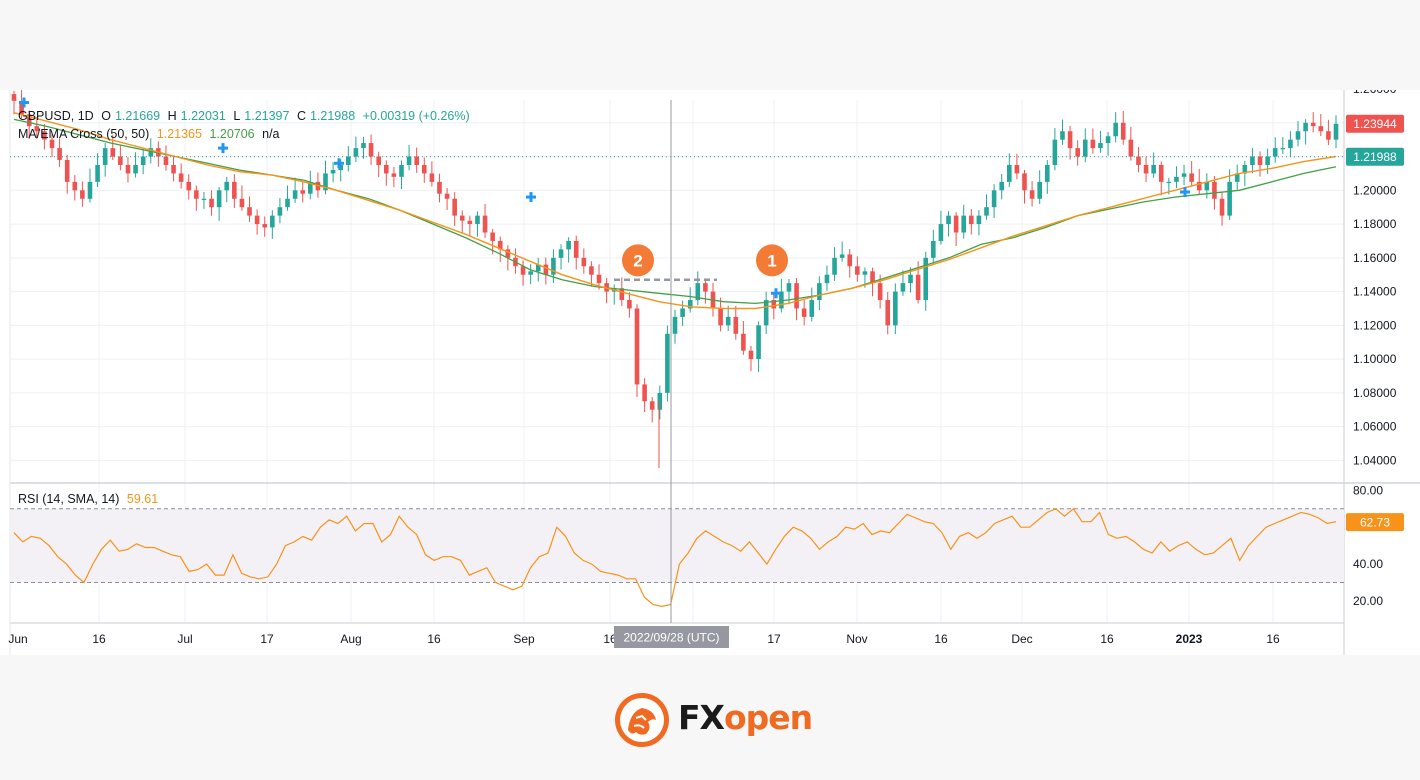 This screenshot has height=780, width=1420. What do you see at coordinates (179, 134) in the screenshot?
I see `ma-value: 1.21365` at bounding box center [179, 134].